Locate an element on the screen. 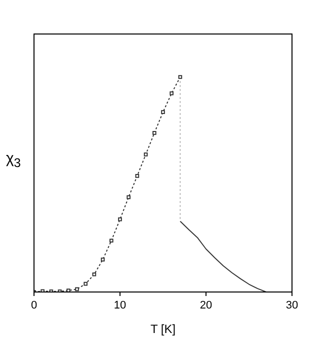 The width and height of the screenshot is (327, 337). x-tick-label: 0 is located at coordinates (34, 306).